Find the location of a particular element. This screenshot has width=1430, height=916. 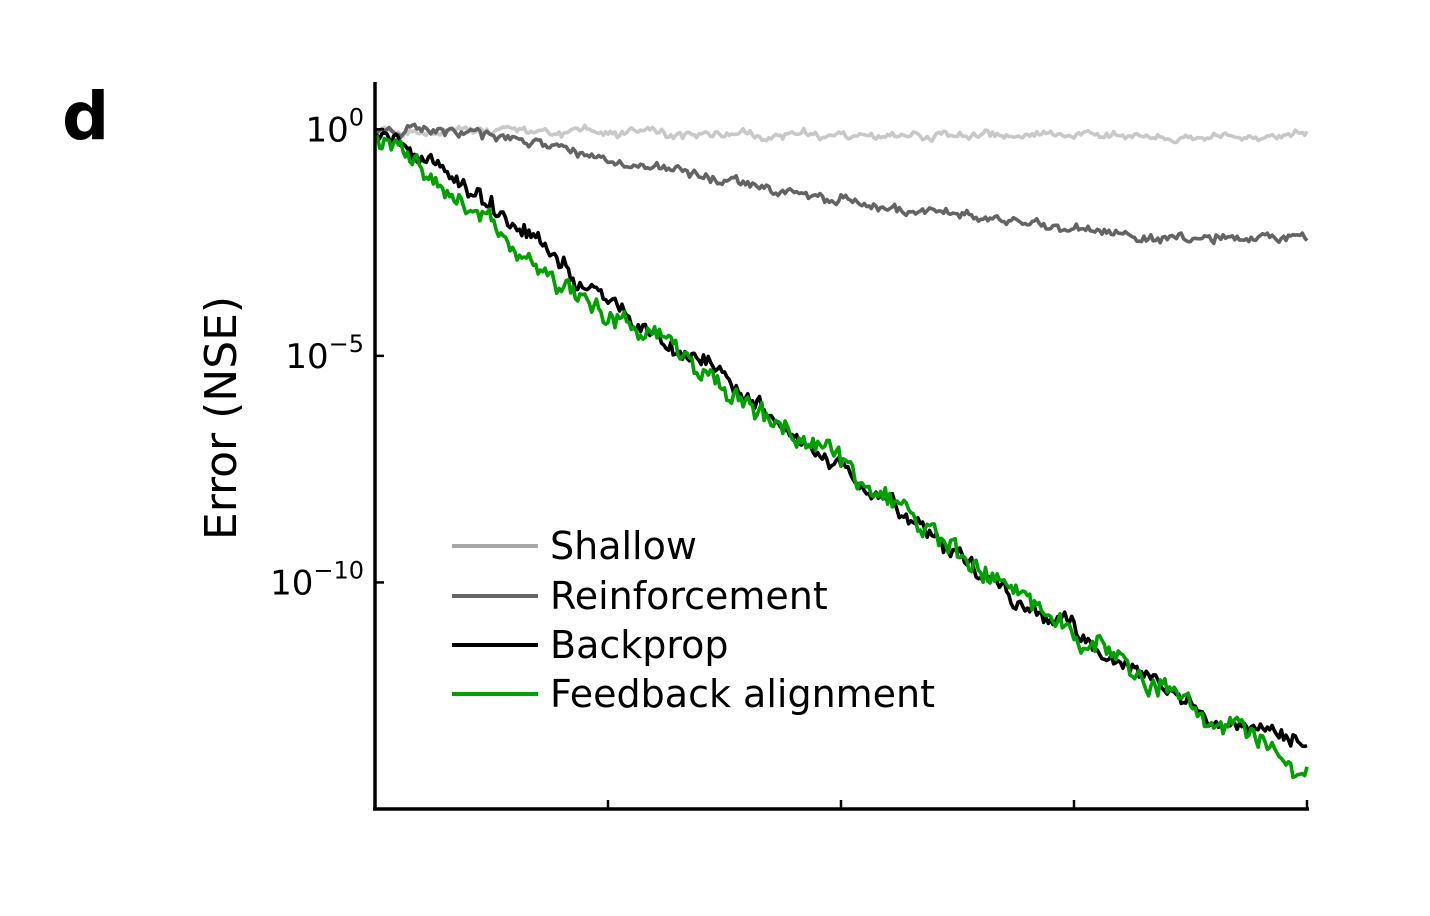

legend-label: Backprop is located at coordinates (639, 645).